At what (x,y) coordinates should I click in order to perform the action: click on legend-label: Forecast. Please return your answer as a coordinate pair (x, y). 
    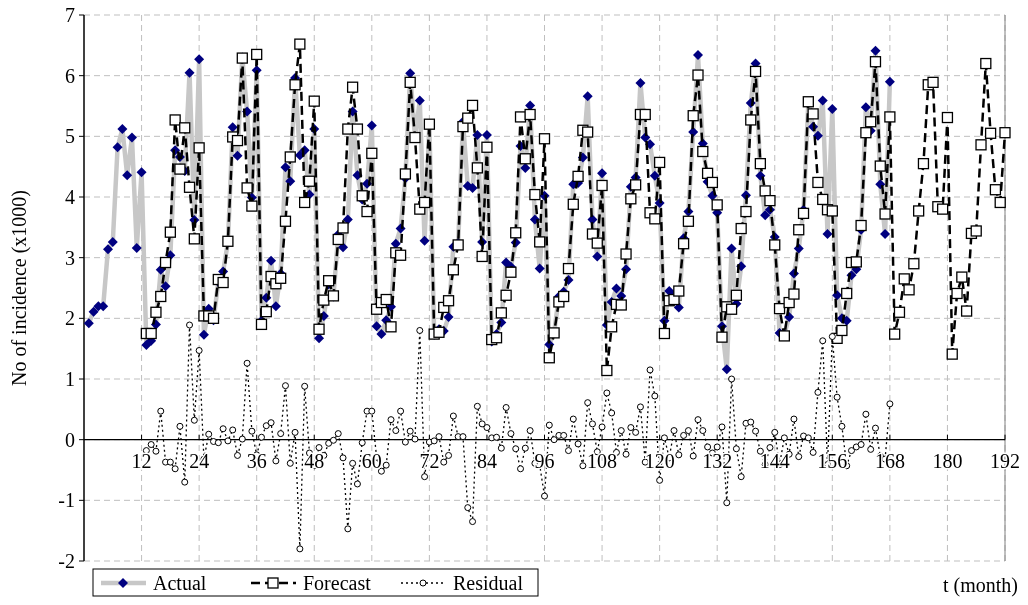
    Looking at the image, I should click on (337, 583).